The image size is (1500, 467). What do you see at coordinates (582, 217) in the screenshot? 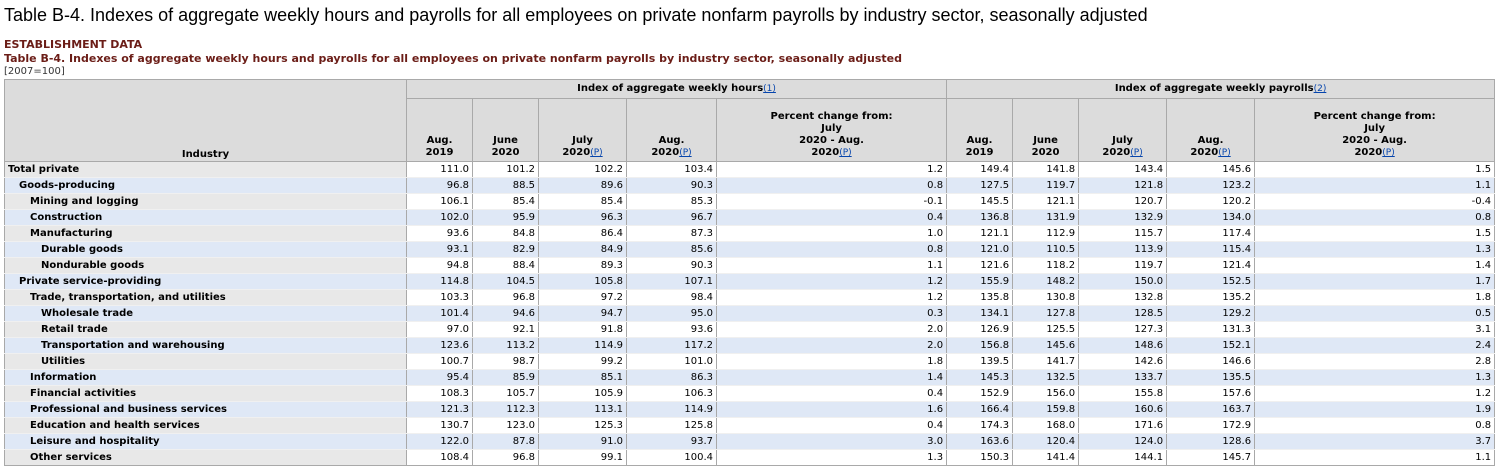
I see `hours-index-cell: 96.3` at bounding box center [582, 217].